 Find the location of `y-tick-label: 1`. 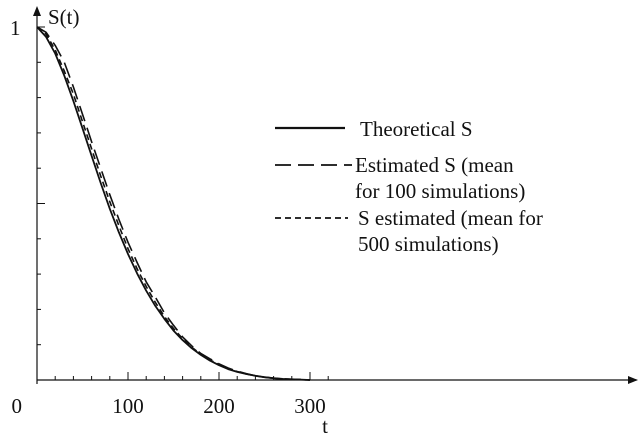

y-tick-label: 1 is located at coordinates (15, 28).